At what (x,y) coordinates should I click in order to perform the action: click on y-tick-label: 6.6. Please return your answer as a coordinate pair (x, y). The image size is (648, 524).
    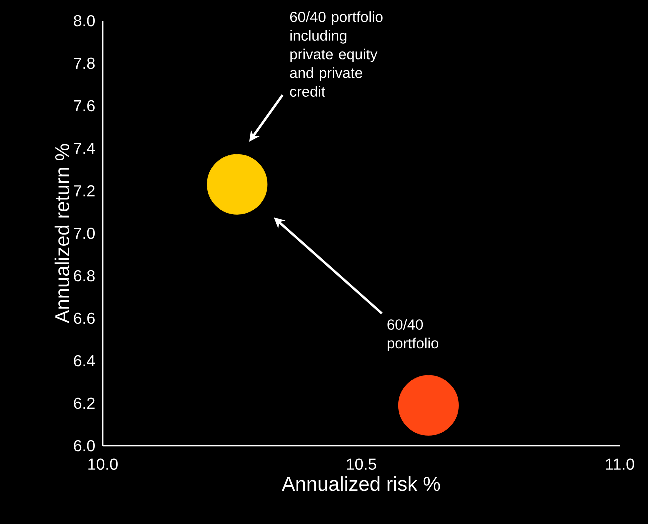
    Looking at the image, I should click on (84, 318).